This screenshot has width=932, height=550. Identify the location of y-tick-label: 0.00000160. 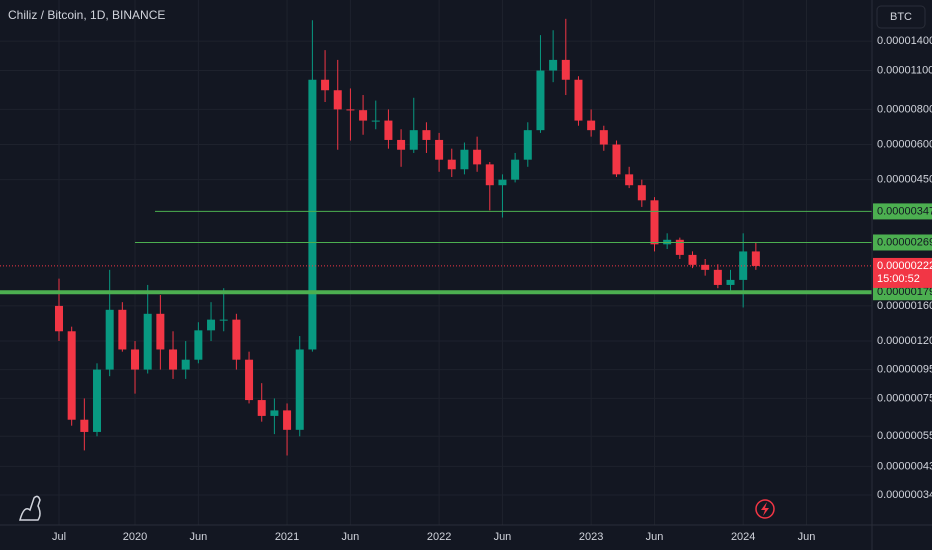
(904, 306).